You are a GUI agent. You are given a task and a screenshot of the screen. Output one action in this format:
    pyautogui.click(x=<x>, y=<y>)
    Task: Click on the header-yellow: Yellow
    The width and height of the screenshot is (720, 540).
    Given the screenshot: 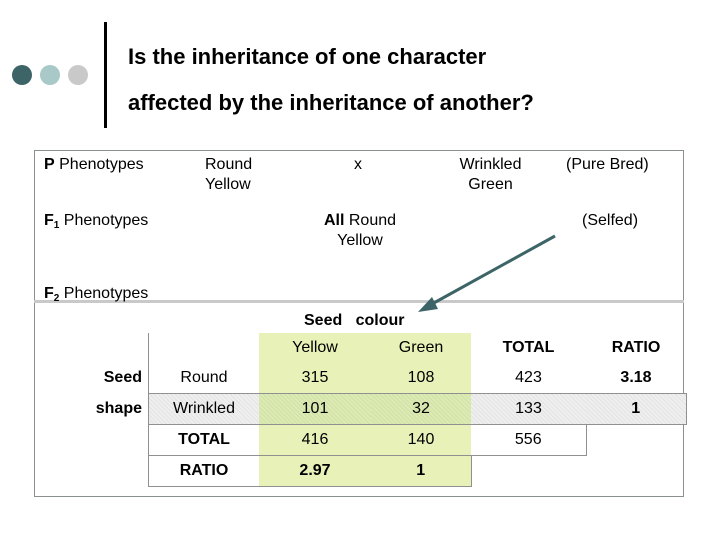 What is the action you would take?
    pyautogui.click(x=315, y=348)
    